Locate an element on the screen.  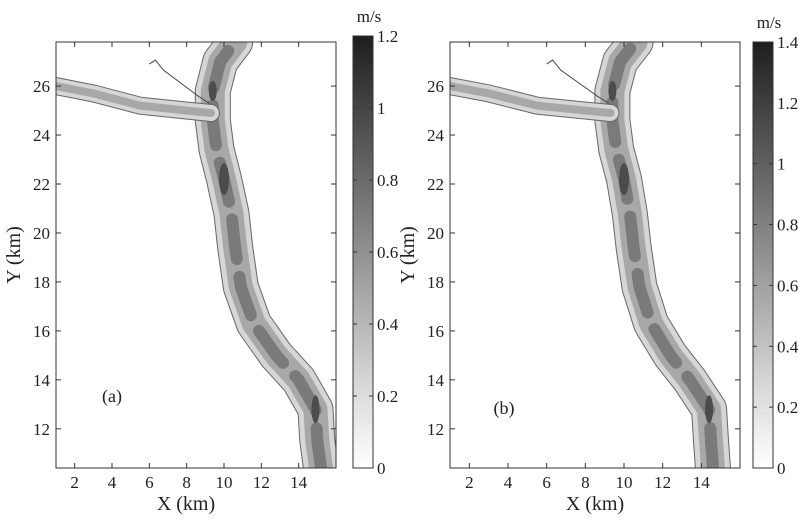
colorbar-fill is located at coordinates (763, 255).